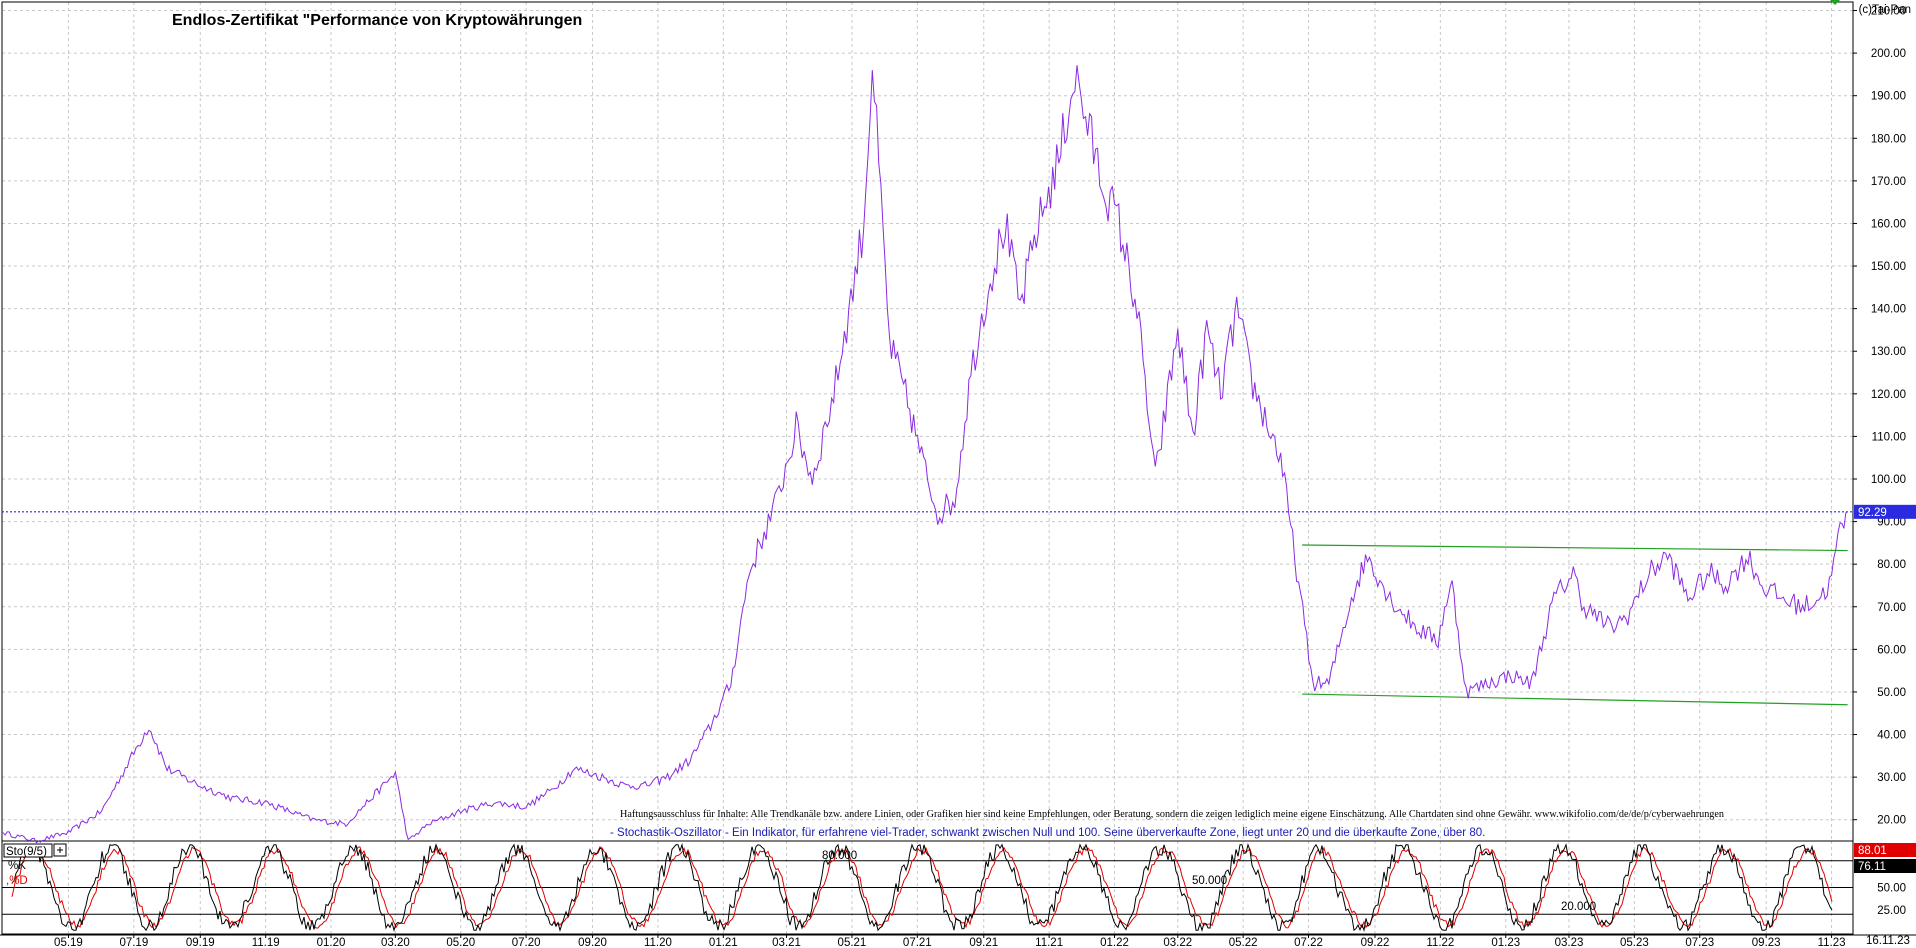 This screenshot has width=1916, height=948. I want to click on y-tick-label: 140.00, so click(1888, 310).